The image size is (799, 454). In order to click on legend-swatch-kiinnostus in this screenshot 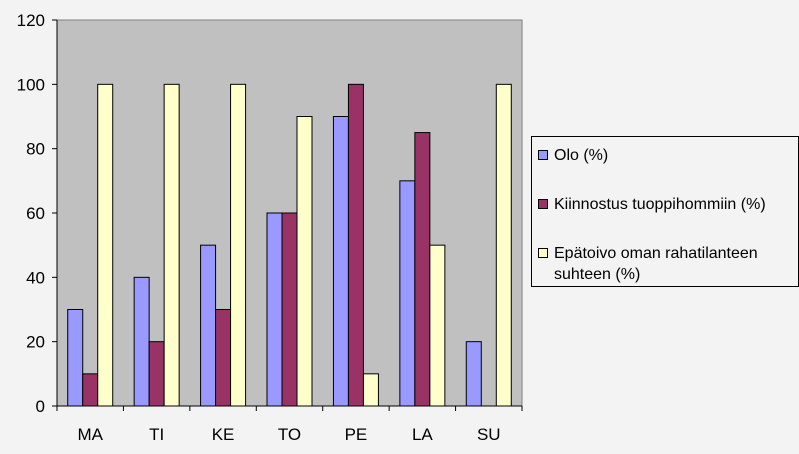, I will do `click(543, 204)`.